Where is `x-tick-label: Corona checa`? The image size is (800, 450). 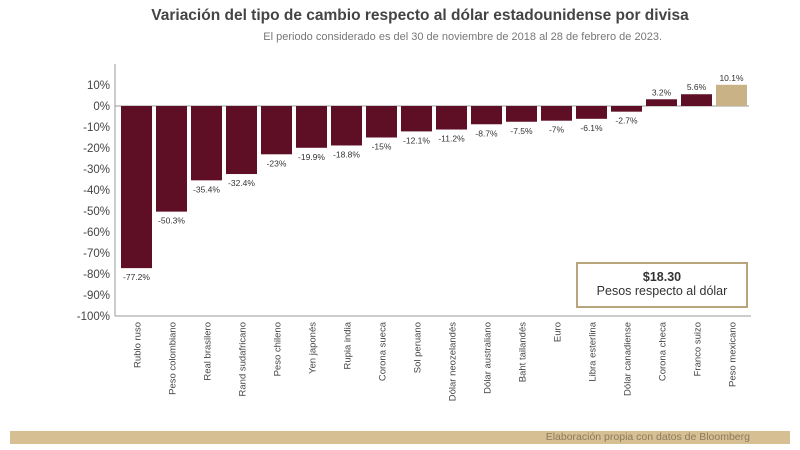
x-tick-label: Corona checa is located at coordinates (663, 351).